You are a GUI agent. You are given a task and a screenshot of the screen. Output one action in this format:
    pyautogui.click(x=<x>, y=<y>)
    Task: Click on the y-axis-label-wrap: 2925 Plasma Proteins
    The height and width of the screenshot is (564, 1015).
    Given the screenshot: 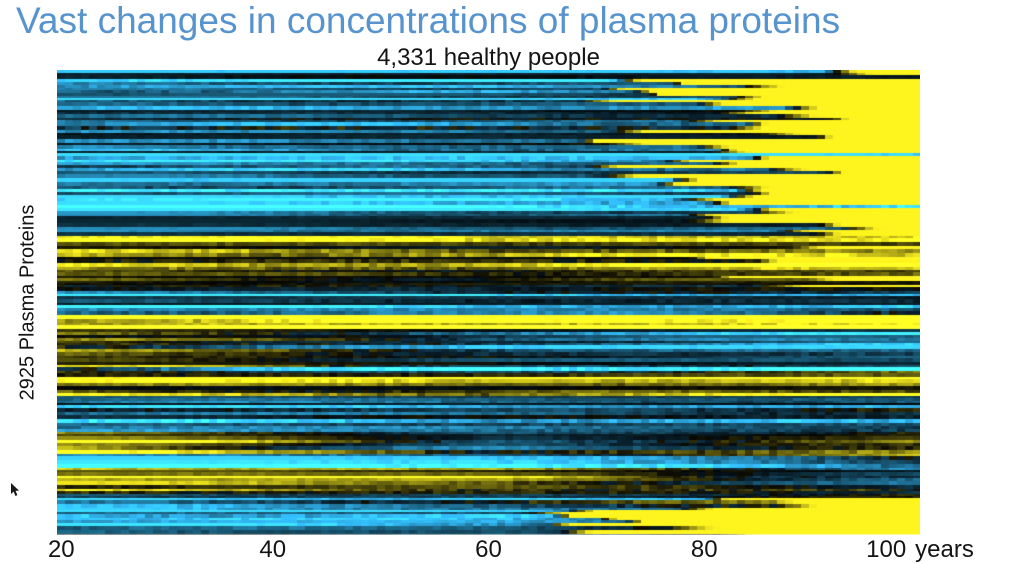 What is the action you would take?
    pyautogui.click(x=28, y=302)
    